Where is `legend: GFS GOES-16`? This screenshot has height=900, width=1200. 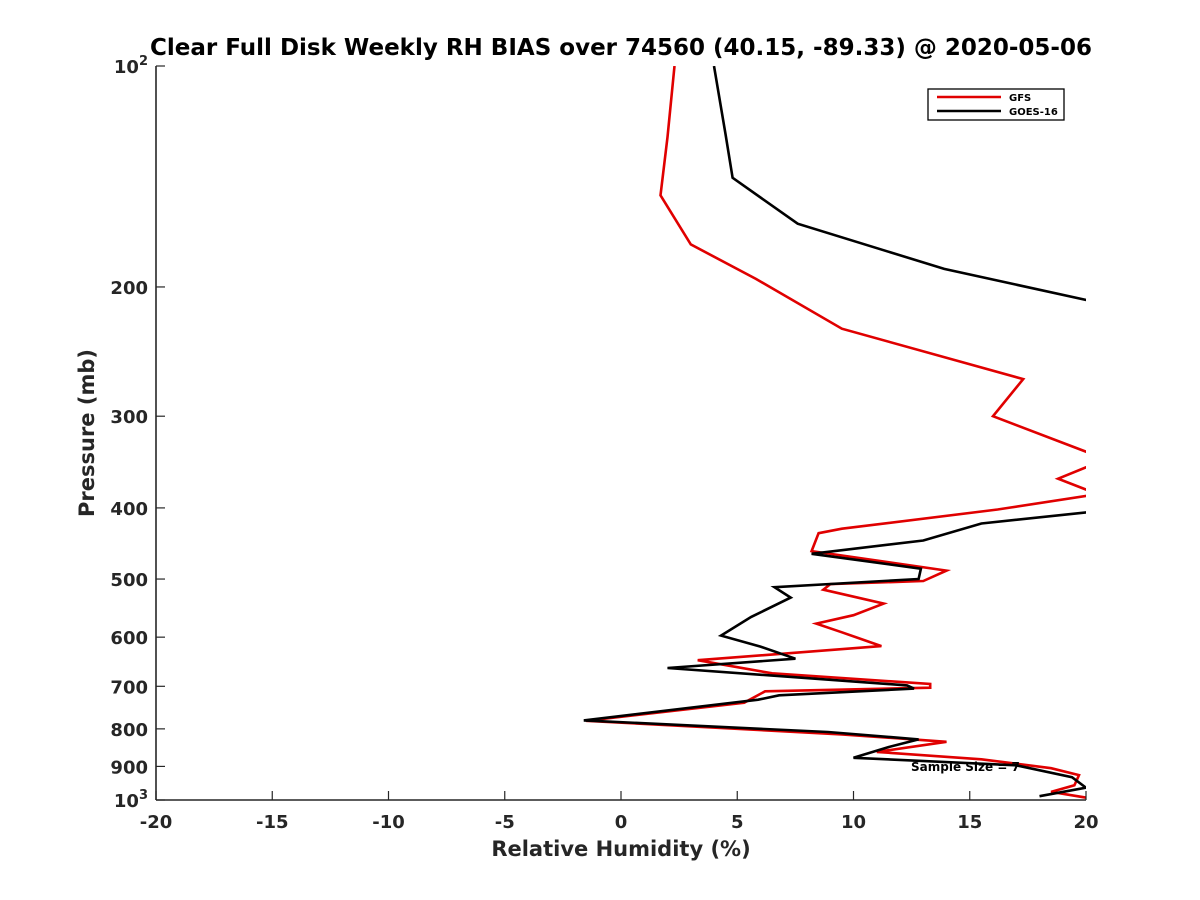 legend: GFS GOES-16 is located at coordinates (996, 104).